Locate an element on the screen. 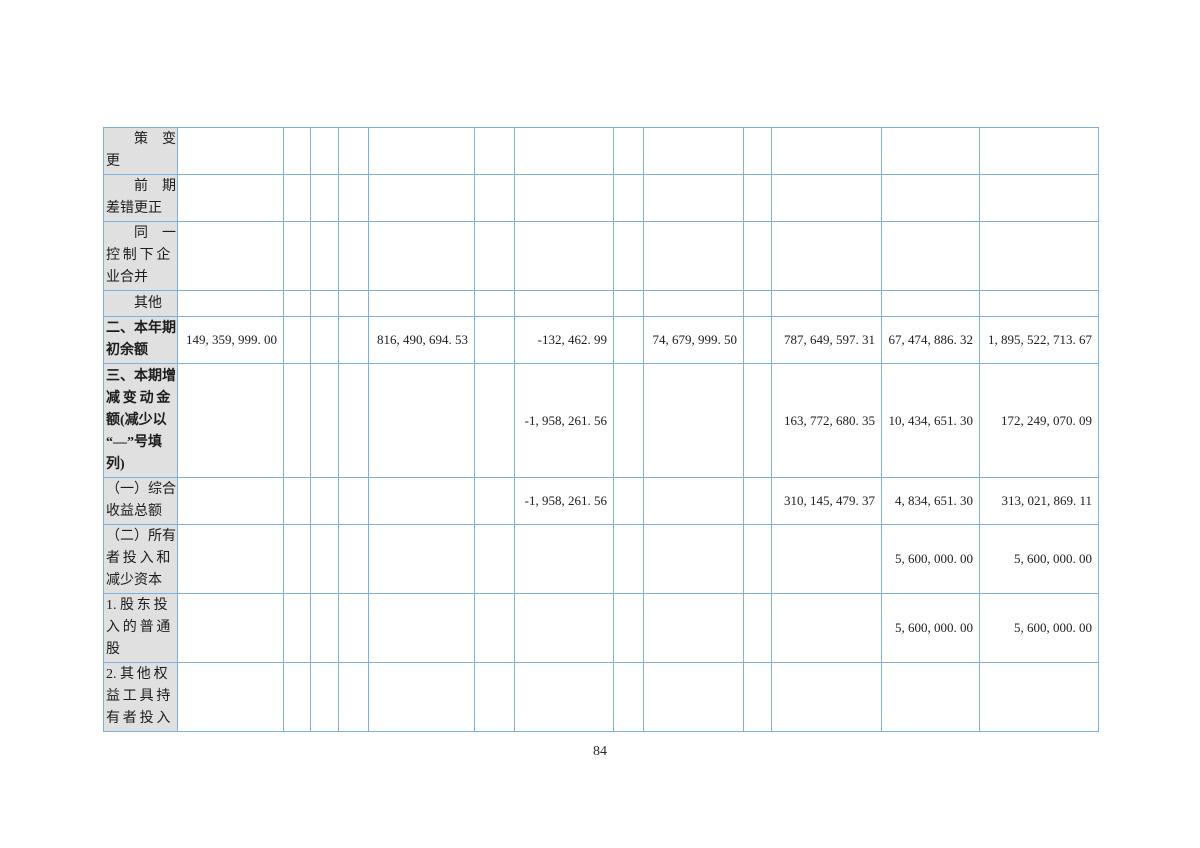 Image resolution: width=1200 pixels, height=848 pixels. row-label: 三、本期增 减 变 动 金 额(减少以 “—”号填 列) is located at coordinates (140, 420).